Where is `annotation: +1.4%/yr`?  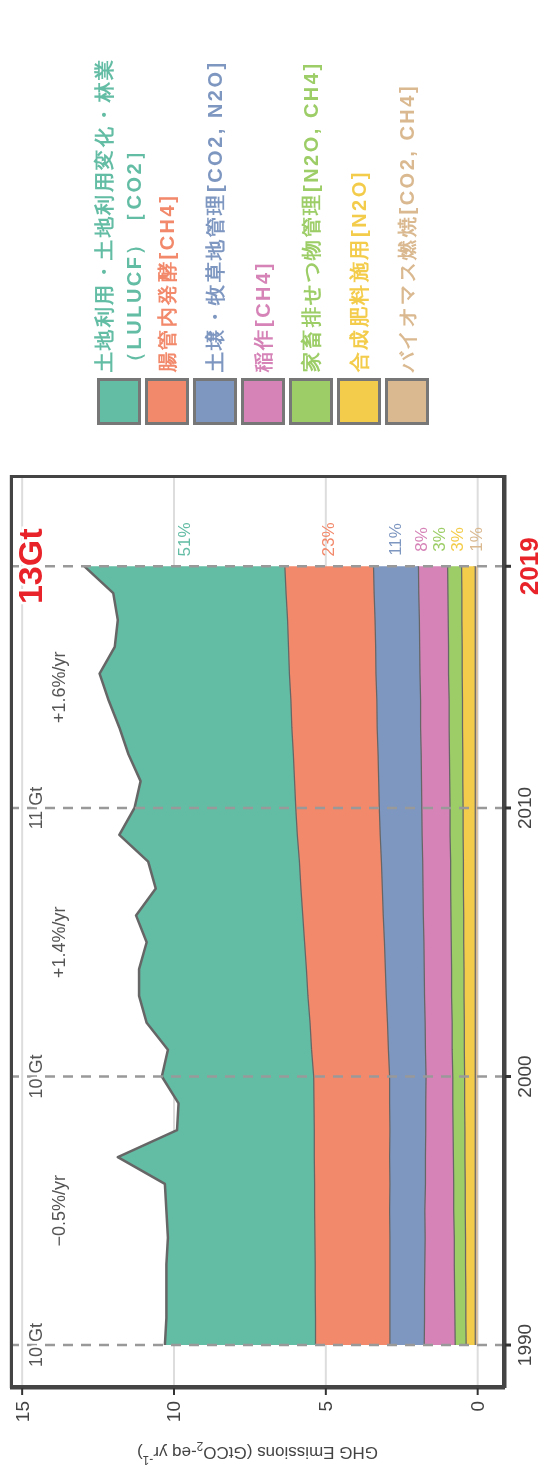
annotation: +1.4%/yr is located at coordinates (59, 942).